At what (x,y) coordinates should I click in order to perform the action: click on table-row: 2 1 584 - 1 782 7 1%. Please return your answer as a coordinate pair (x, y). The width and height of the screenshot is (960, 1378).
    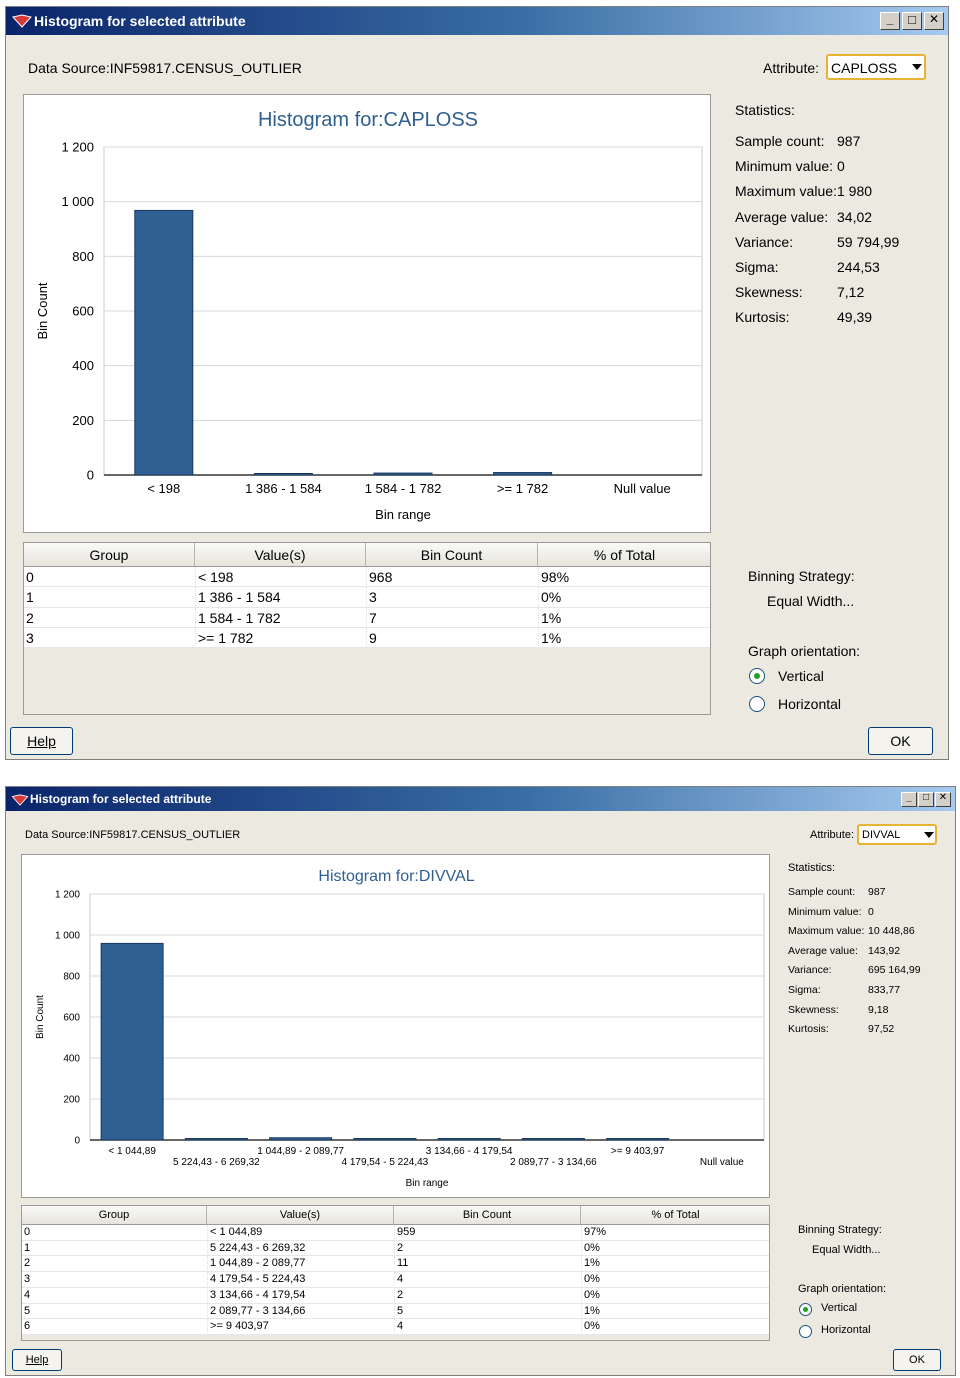
    Looking at the image, I should click on (367, 617).